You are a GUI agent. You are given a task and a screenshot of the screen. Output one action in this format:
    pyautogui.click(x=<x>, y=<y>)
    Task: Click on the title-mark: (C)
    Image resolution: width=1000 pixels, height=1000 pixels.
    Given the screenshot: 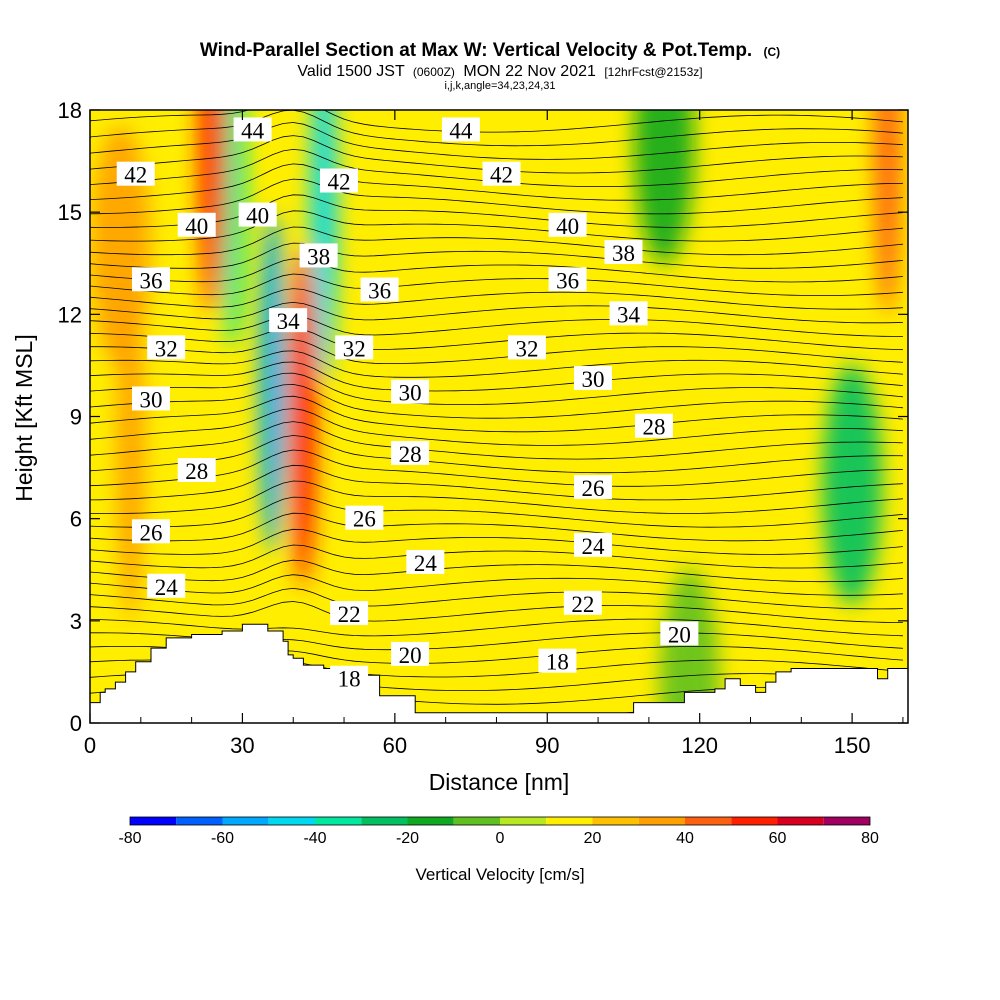 What is the action you would take?
    pyautogui.click(x=772, y=52)
    